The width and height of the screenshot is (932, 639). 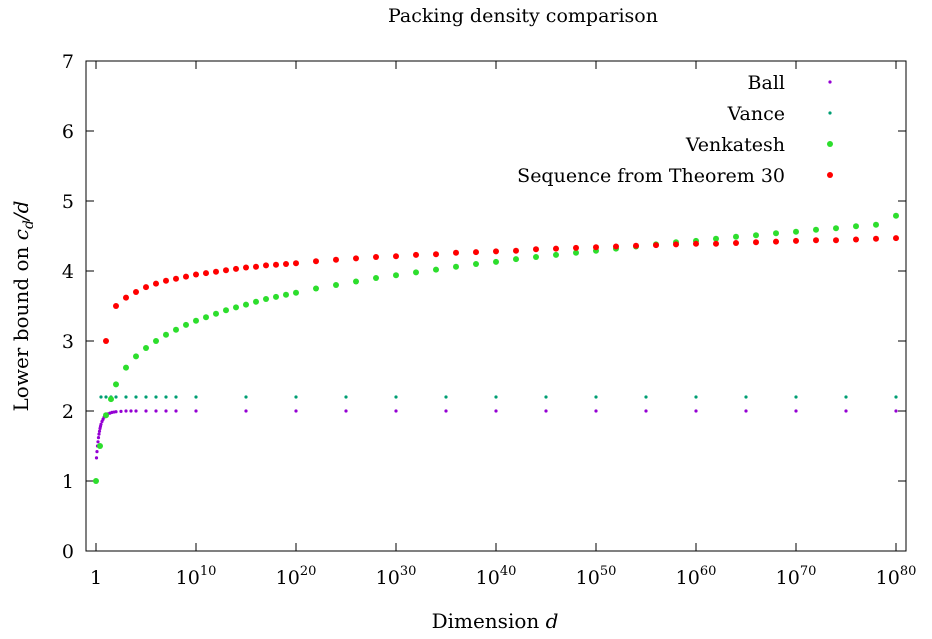 I want to click on x-tick-label: 1030, so click(x=396, y=576).